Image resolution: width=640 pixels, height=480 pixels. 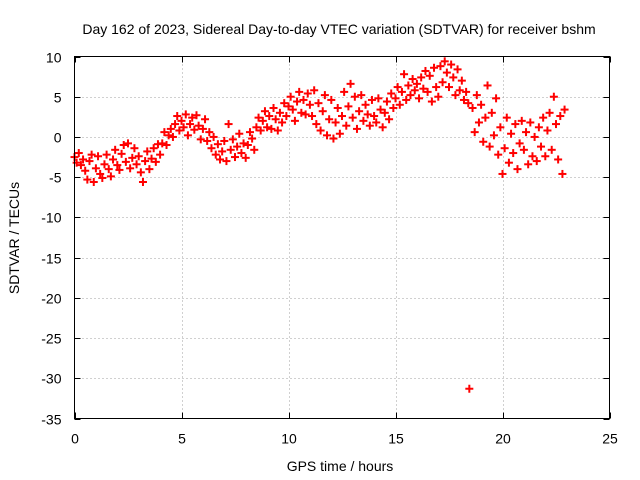 I want to click on x-tick-label: 10, so click(x=289, y=439).